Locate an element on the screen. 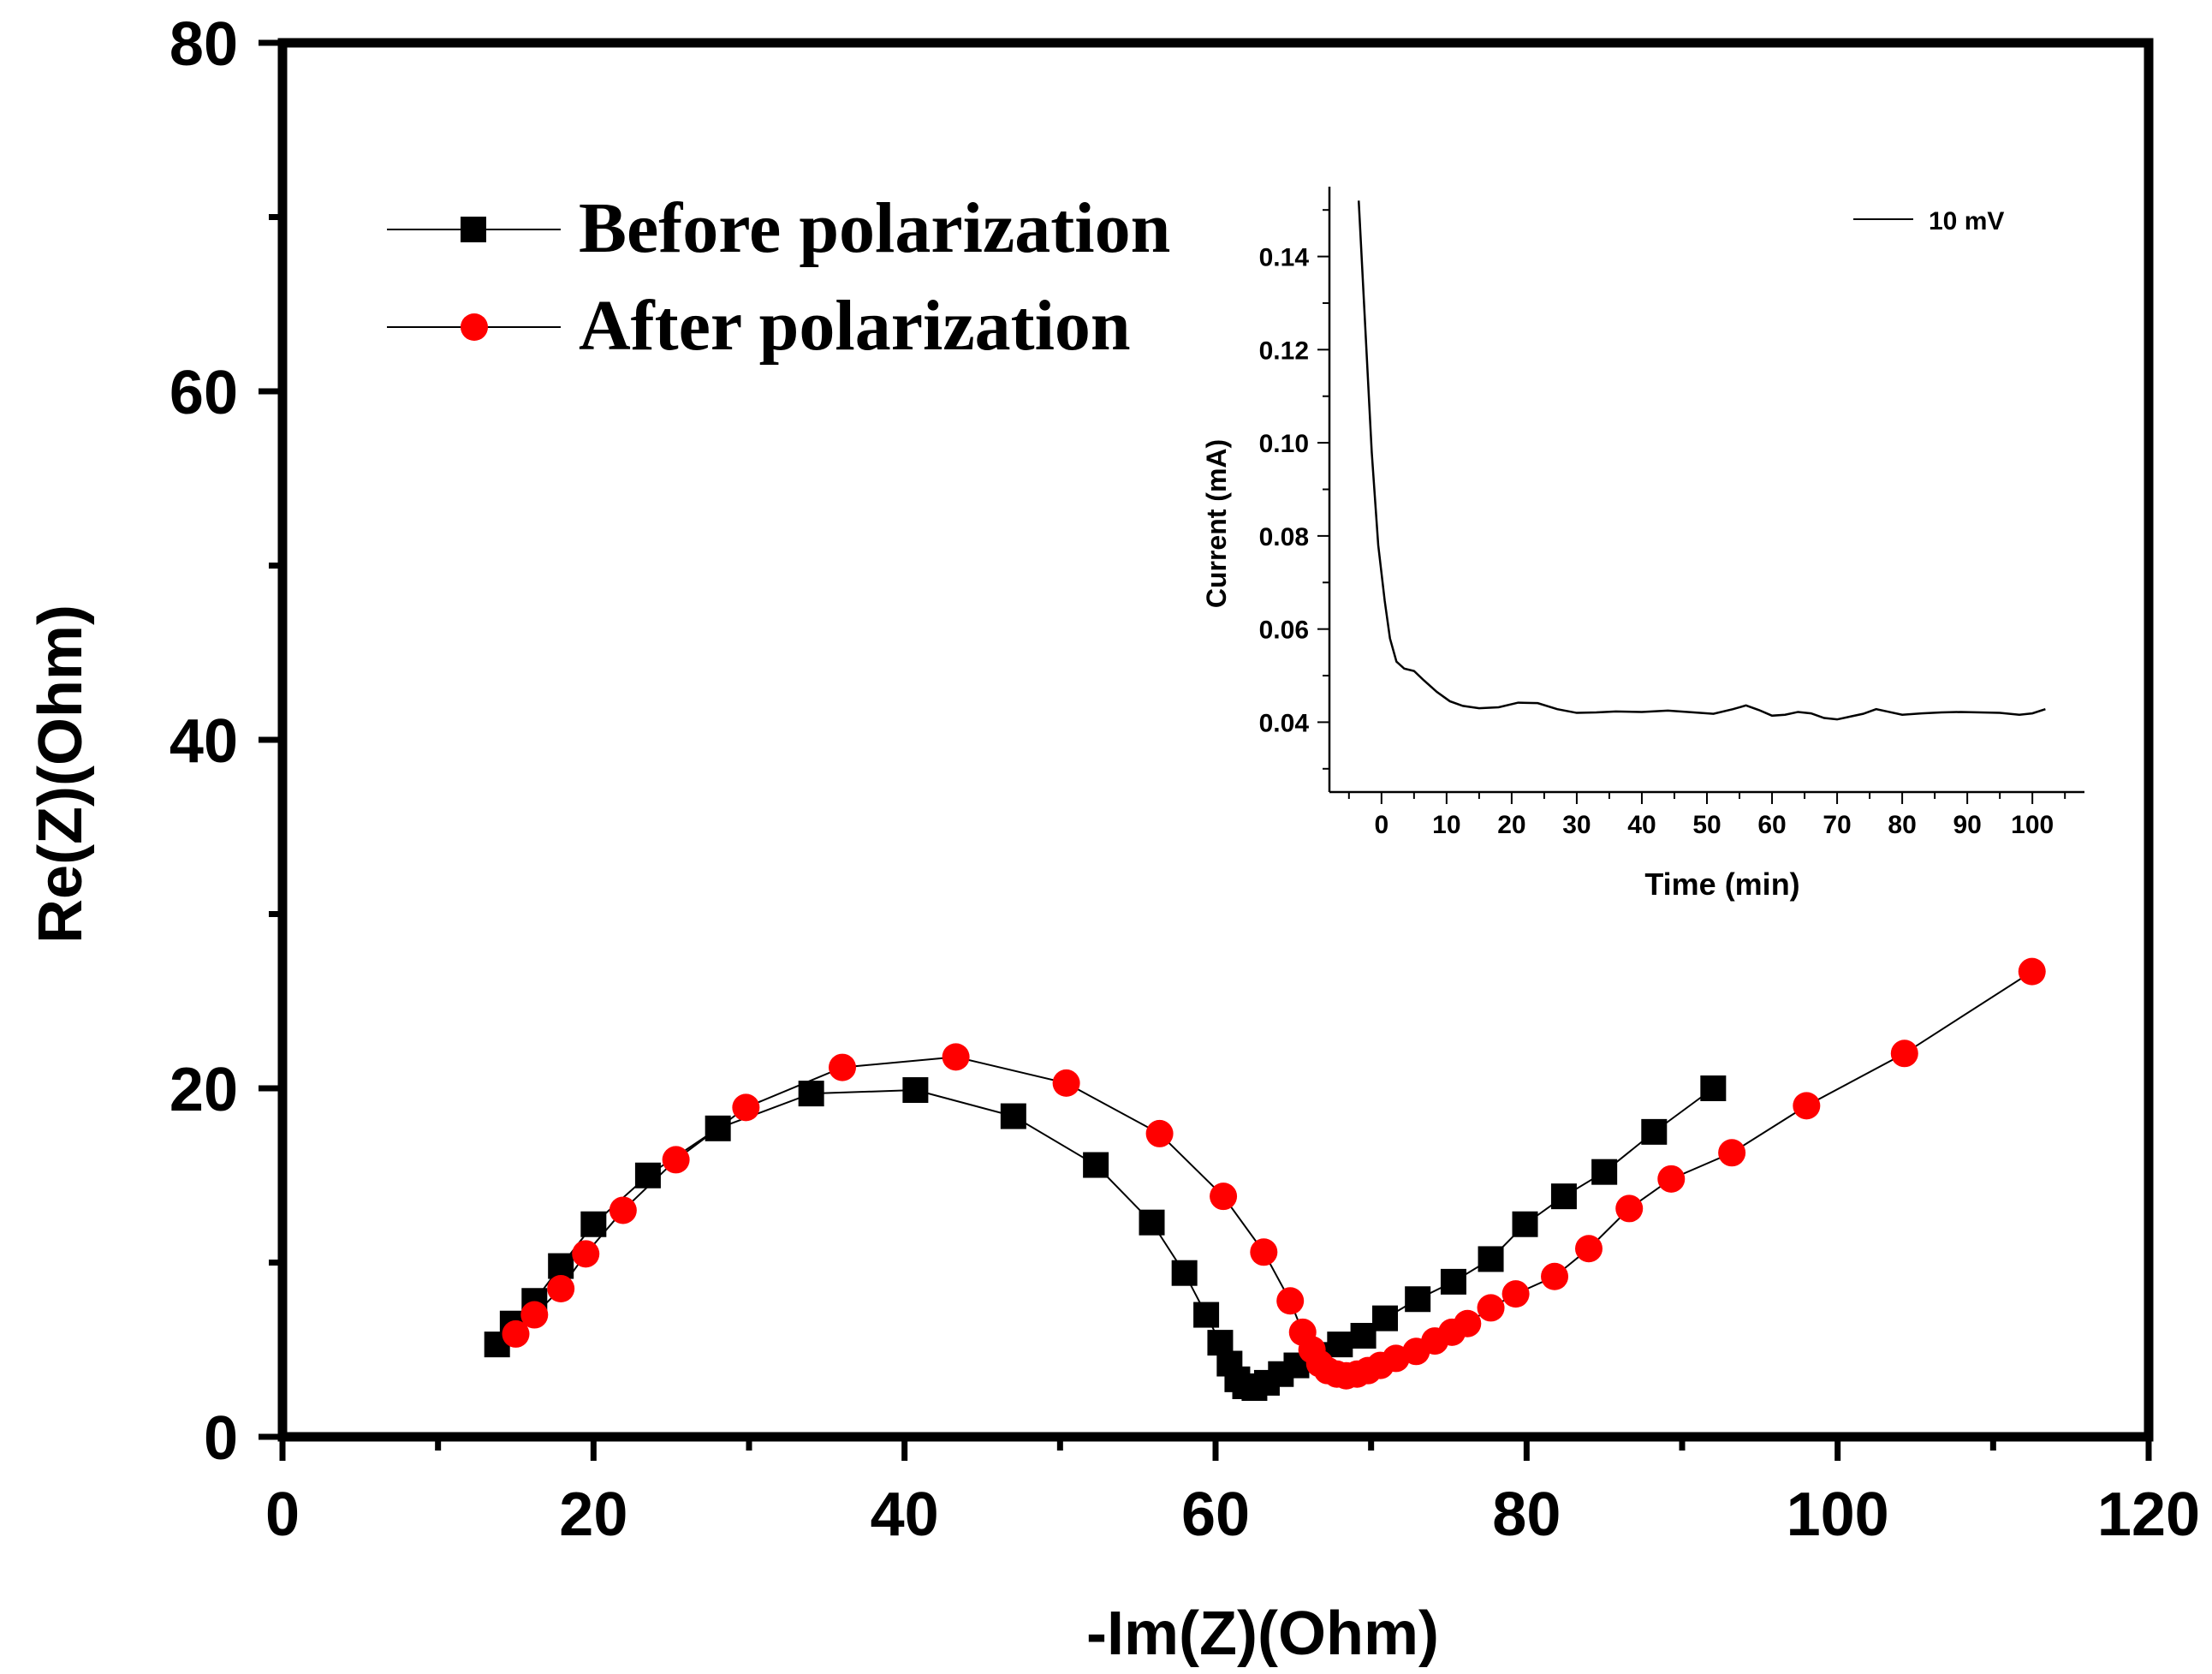 This screenshot has width=2212, height=1674. inset-x-tick-label: 100 is located at coordinates (2033, 825).